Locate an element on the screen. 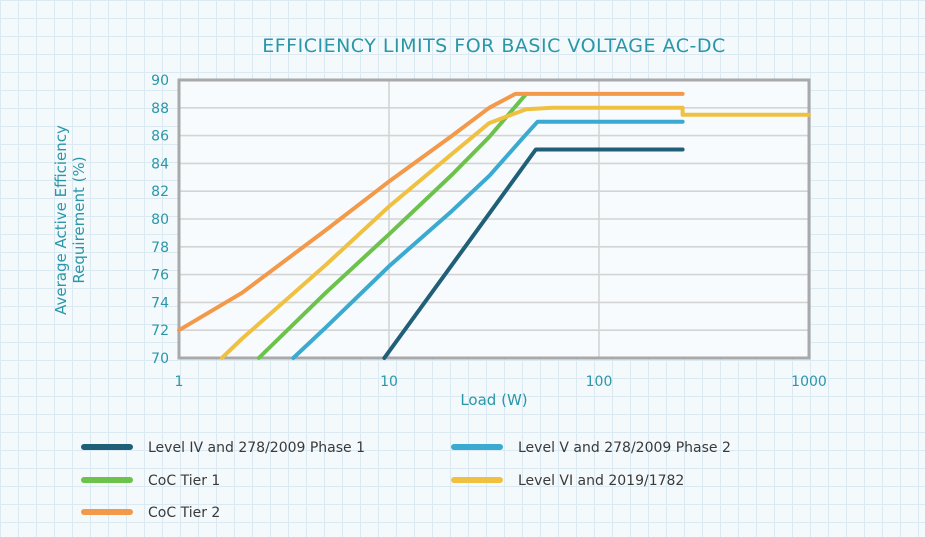 This screenshot has height=537, width=925. y-tick-label: 72 is located at coordinates (160, 331).